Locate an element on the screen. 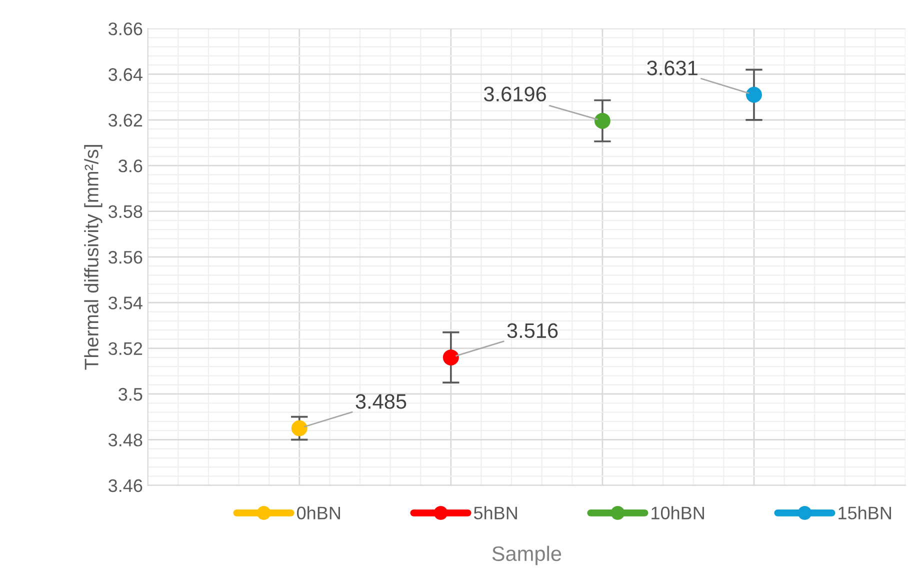 The height and width of the screenshot is (571, 924). x-axis-title: Sample is located at coordinates (527, 556).